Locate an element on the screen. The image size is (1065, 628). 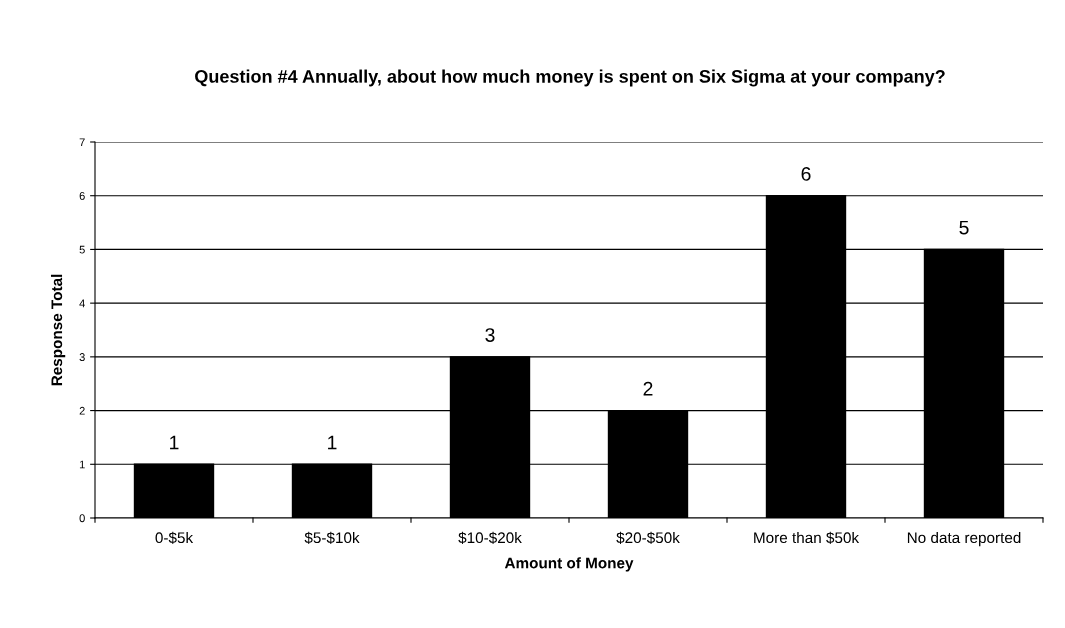
data-label: 3 is located at coordinates (490, 335).